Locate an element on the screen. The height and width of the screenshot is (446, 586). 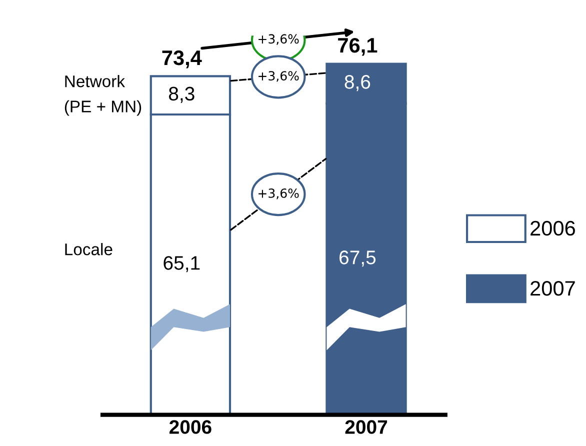
annotation: Network (PE + MN) is located at coordinates (103, 95).